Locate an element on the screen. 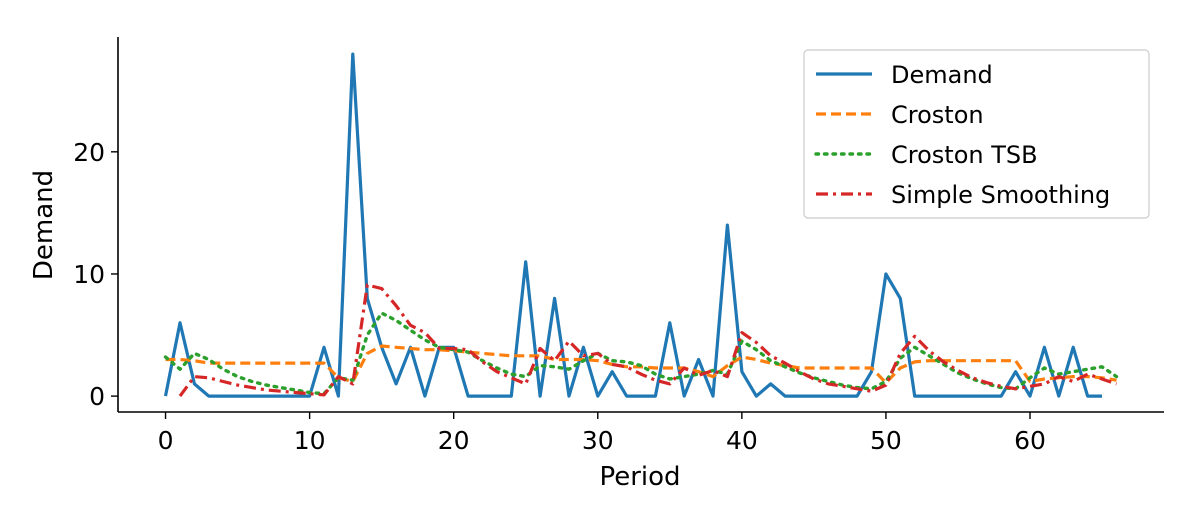 The width and height of the screenshot is (1200, 526). x-axis-ticks: 0 10 20 30 40 50 60 is located at coordinates (602, 433).